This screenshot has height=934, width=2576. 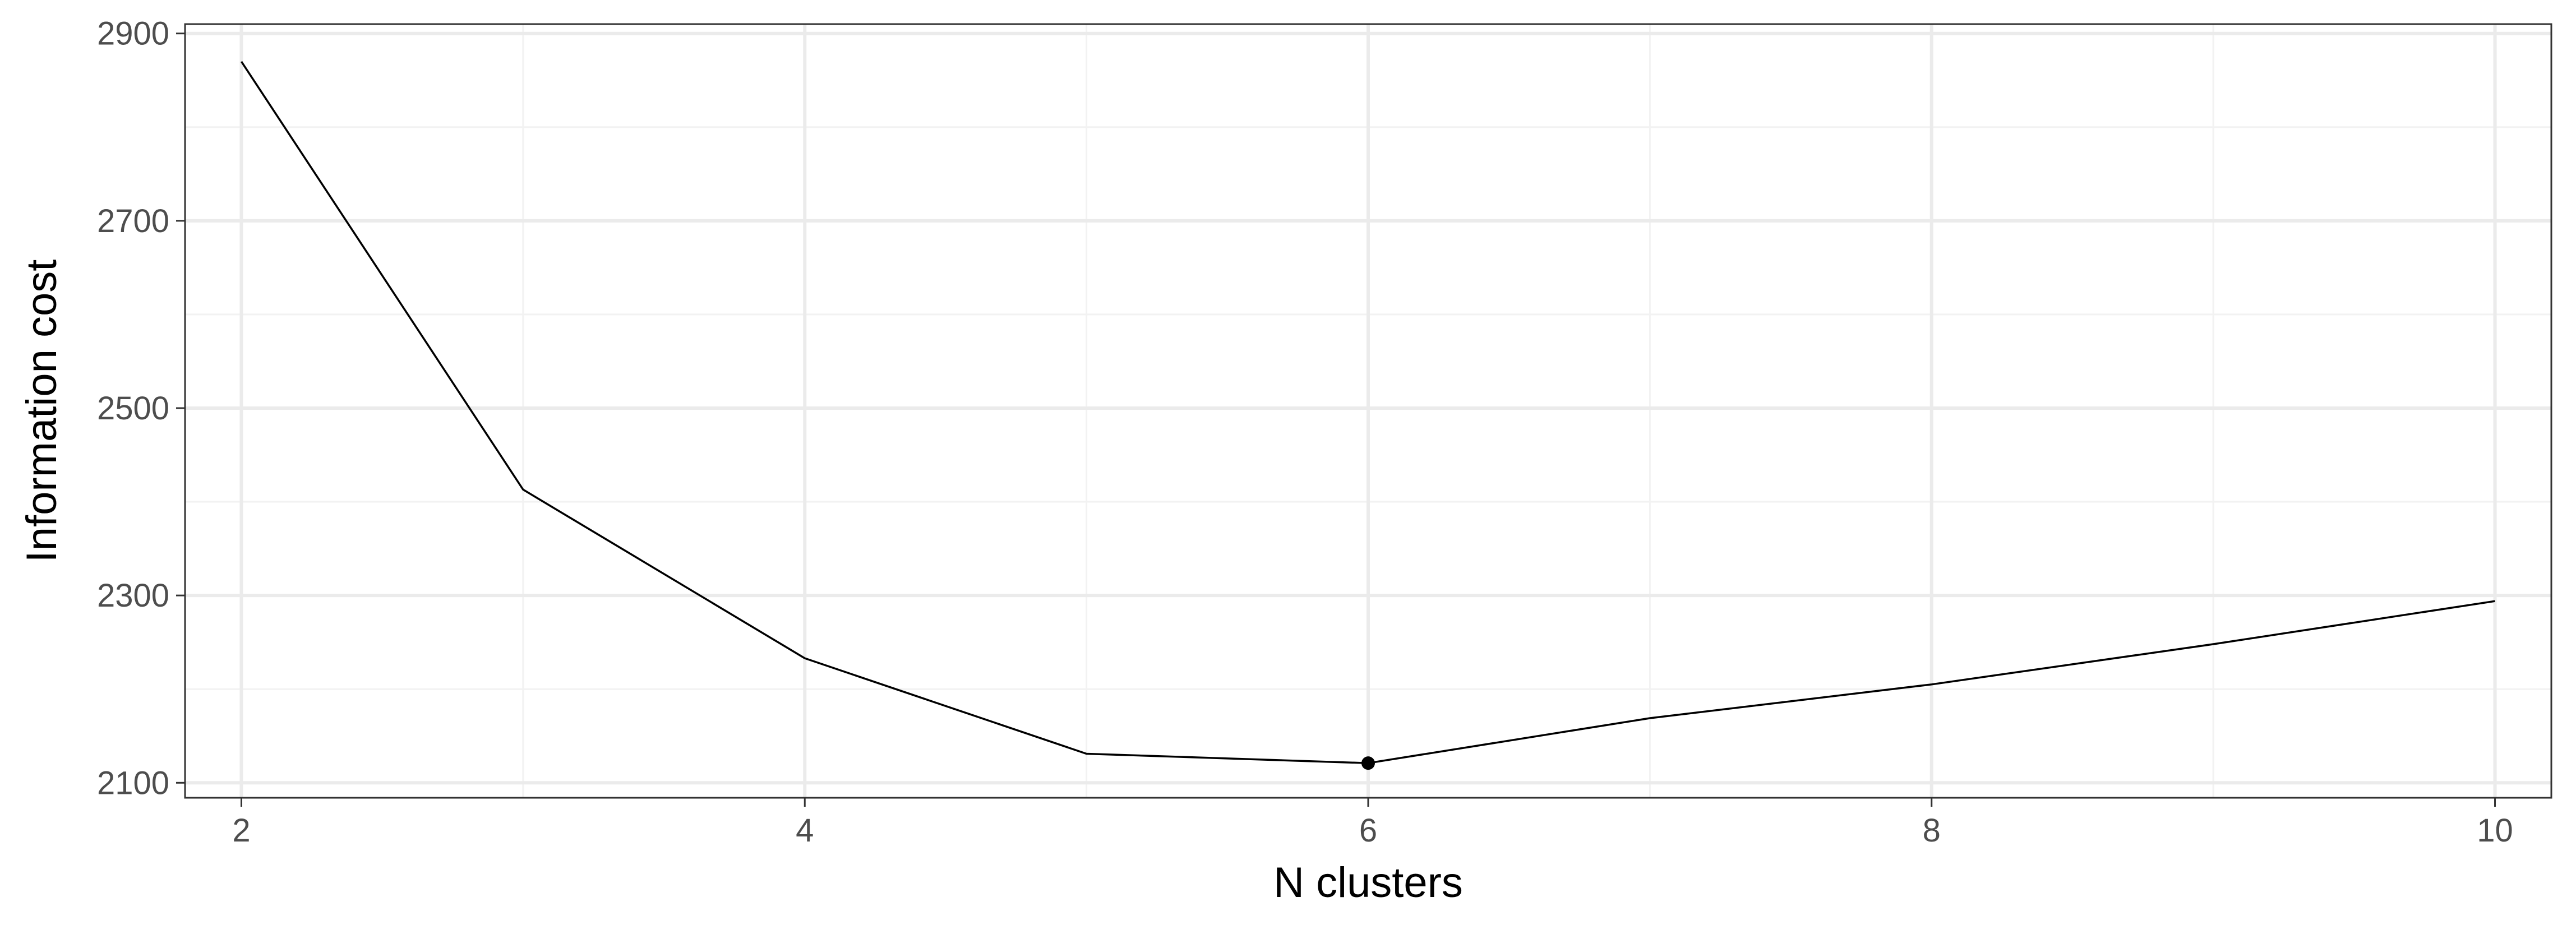 I want to click on x-axis-ticks: 2 4 6 8 10, so click(x=1372, y=824).